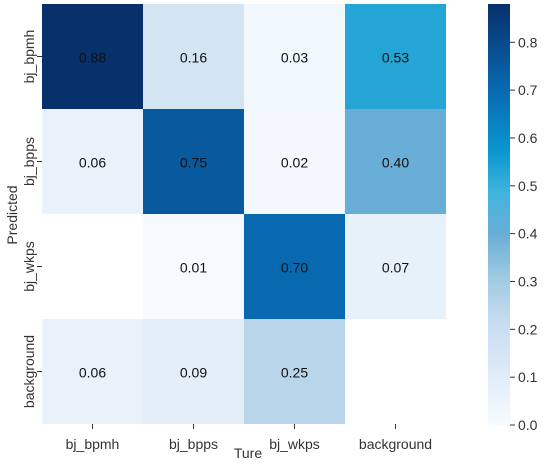 Image resolution: width=550 pixels, height=468 pixels. I want to click on y-axis-label: Predicted, so click(12, 214).